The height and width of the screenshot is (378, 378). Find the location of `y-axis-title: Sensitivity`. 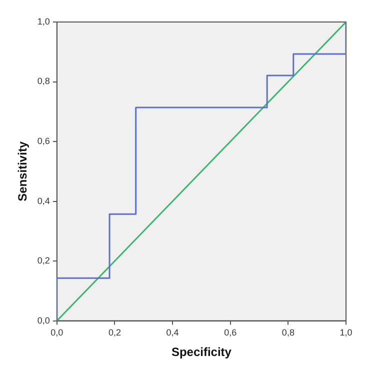

y-axis-title: Sensitivity is located at coordinates (23, 171).